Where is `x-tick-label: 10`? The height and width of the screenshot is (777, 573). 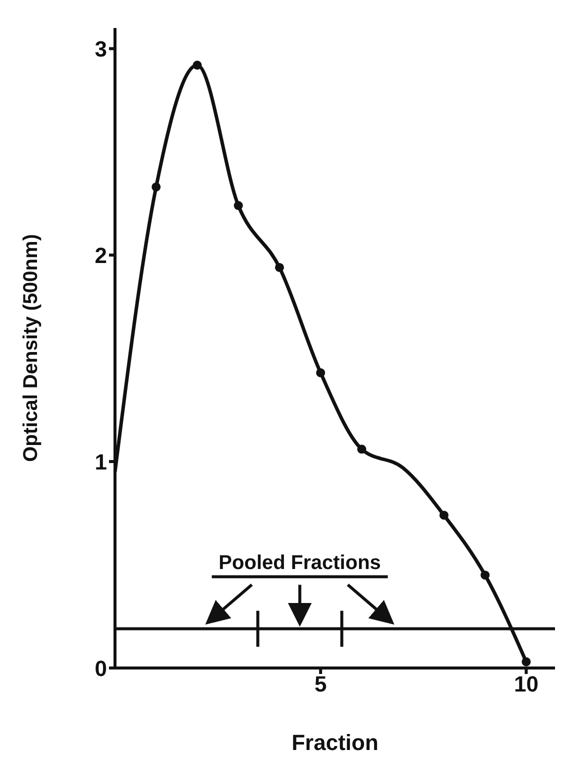 x-tick-label: 10 is located at coordinates (526, 684).